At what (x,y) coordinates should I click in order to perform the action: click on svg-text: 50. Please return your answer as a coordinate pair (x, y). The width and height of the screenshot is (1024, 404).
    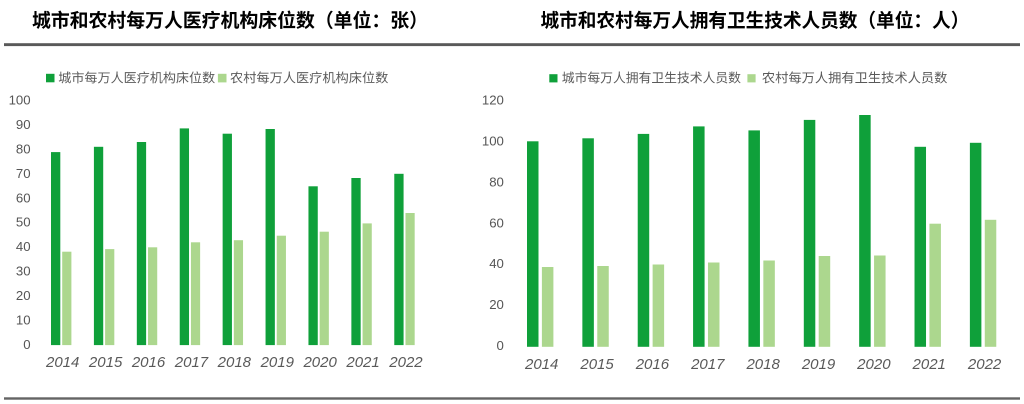
    Looking at the image, I should click on (23, 222).